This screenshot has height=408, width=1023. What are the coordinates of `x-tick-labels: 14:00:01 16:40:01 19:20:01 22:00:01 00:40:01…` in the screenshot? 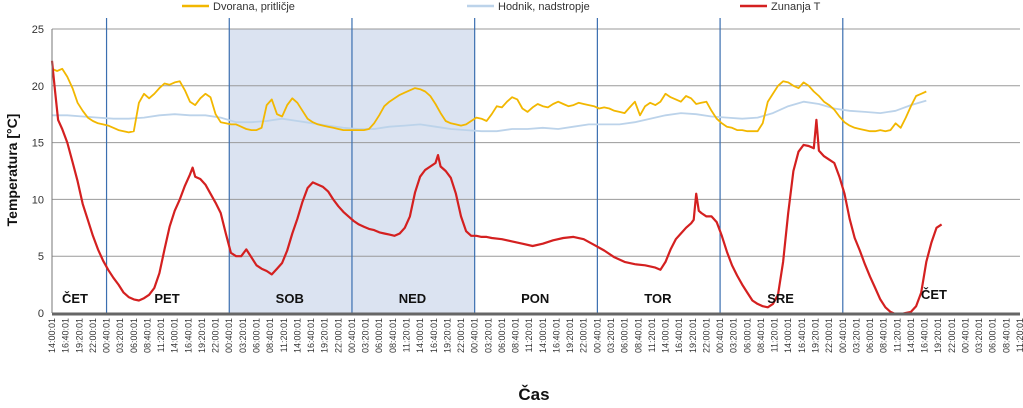 It's located at (535, 335).